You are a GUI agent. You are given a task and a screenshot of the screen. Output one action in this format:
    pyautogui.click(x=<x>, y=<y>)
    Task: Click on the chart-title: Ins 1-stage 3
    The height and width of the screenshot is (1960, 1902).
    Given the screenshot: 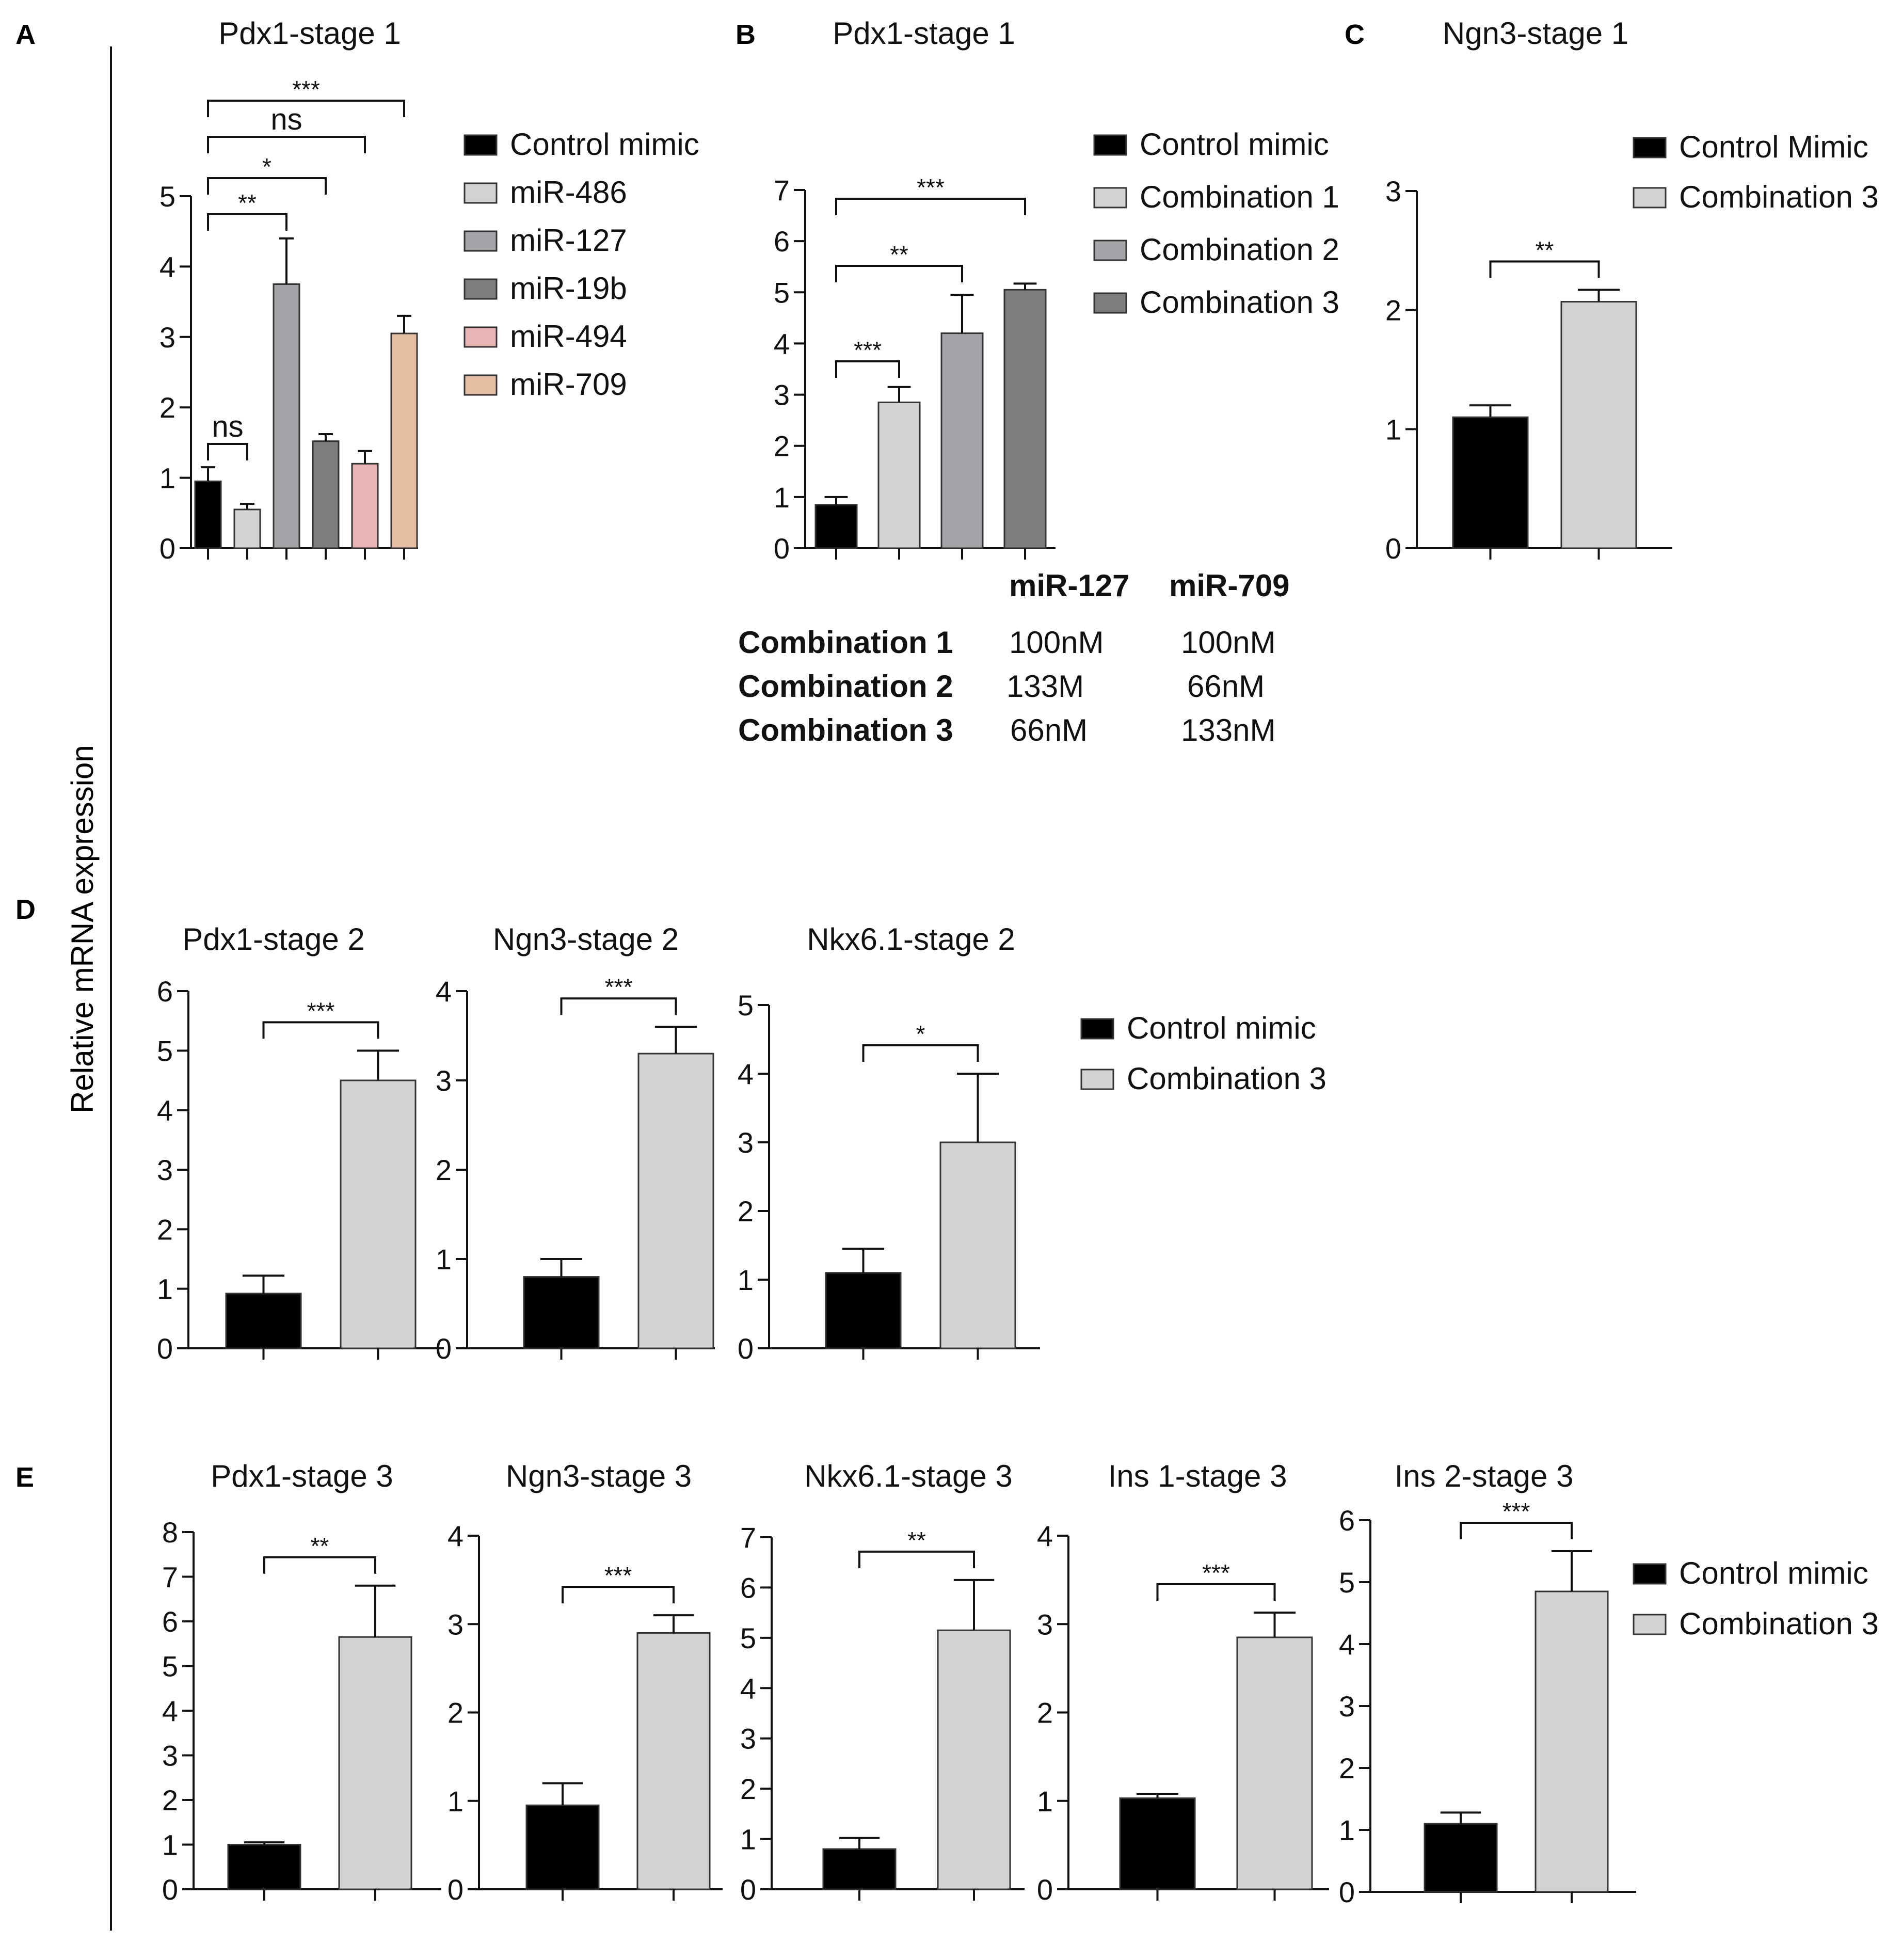 What is the action you would take?
    pyautogui.click(x=1197, y=1476)
    